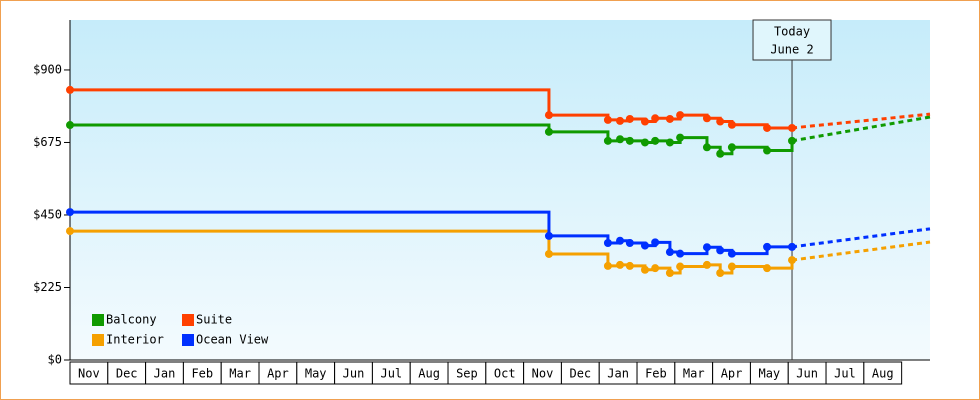  I want to click on month-cell, so click(883, 373).